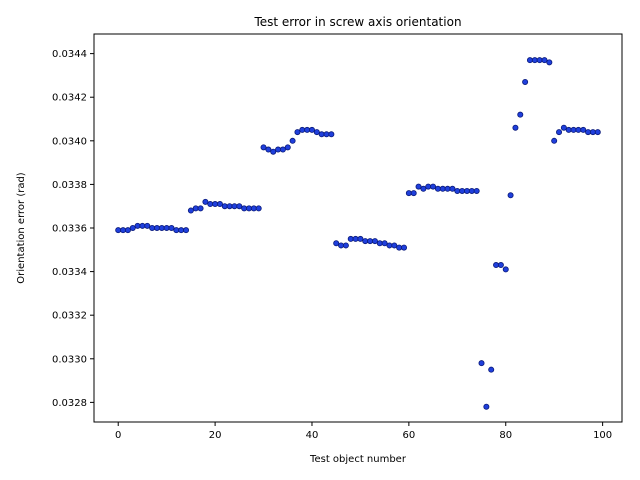 The height and width of the screenshot is (480, 640). I want to click on x-tick-label: 100, so click(602, 435).